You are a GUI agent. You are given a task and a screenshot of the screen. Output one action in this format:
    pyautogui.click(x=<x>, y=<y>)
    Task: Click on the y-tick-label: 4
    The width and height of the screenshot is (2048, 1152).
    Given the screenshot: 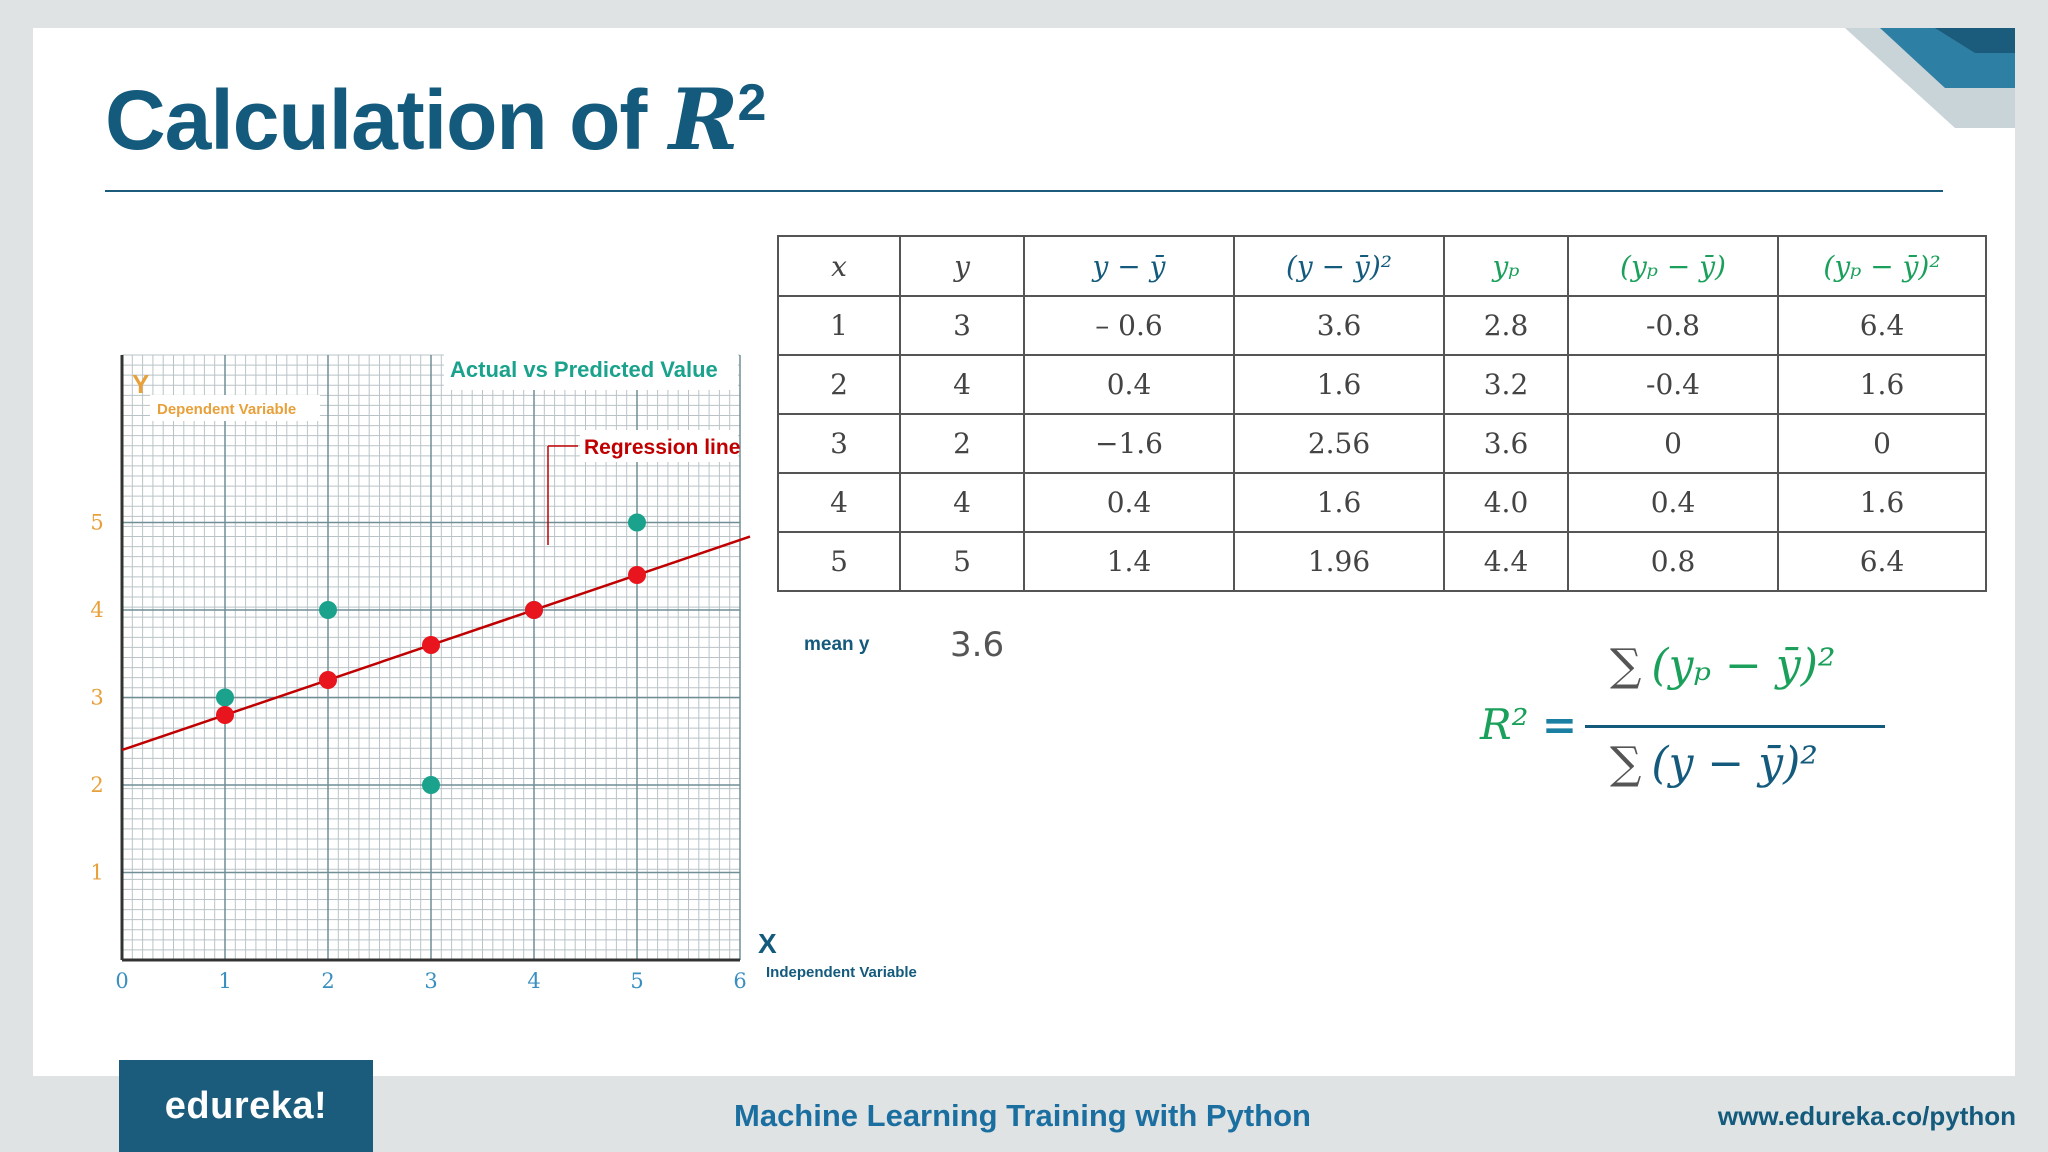 What is the action you would take?
    pyautogui.click(x=96, y=610)
    